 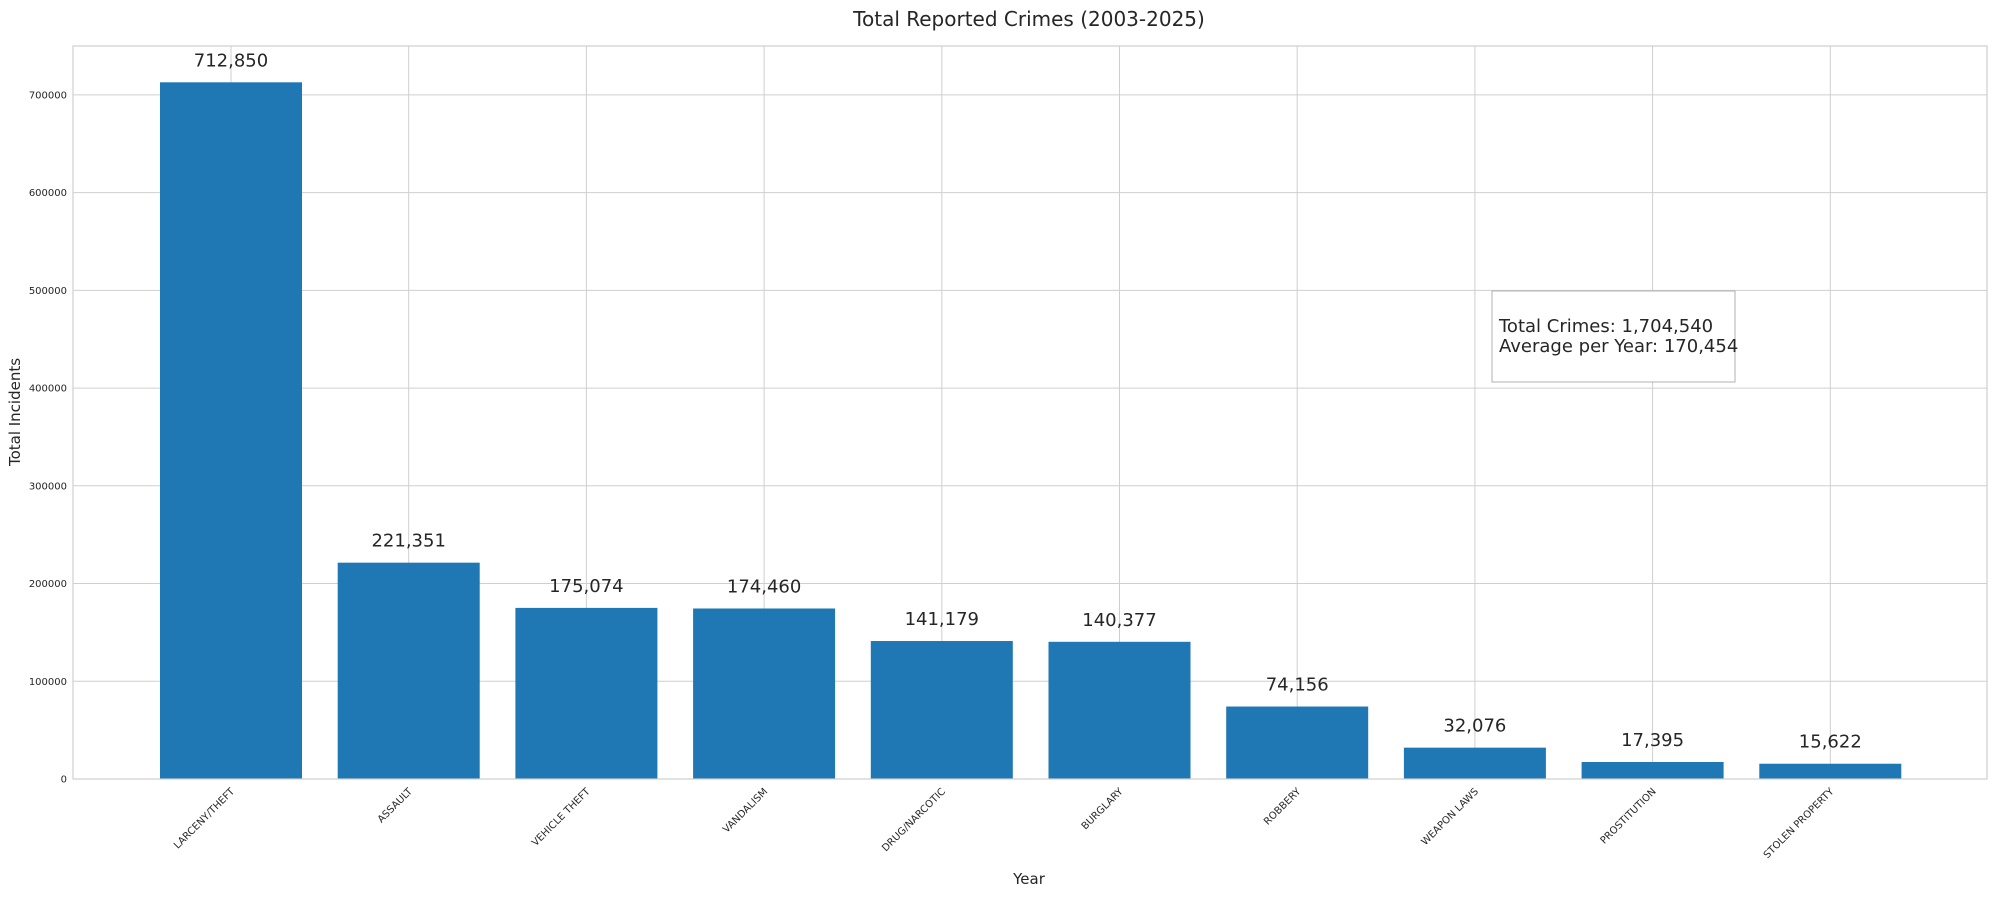 I want to click on x-tick-label: ROBBERY, so click(x=1283, y=807).